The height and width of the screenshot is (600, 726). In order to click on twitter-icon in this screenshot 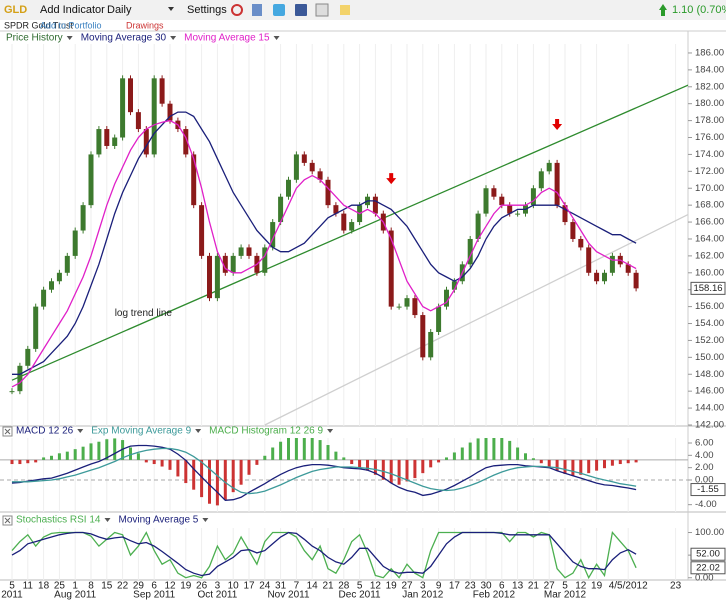, I will do `click(279, 10)`.